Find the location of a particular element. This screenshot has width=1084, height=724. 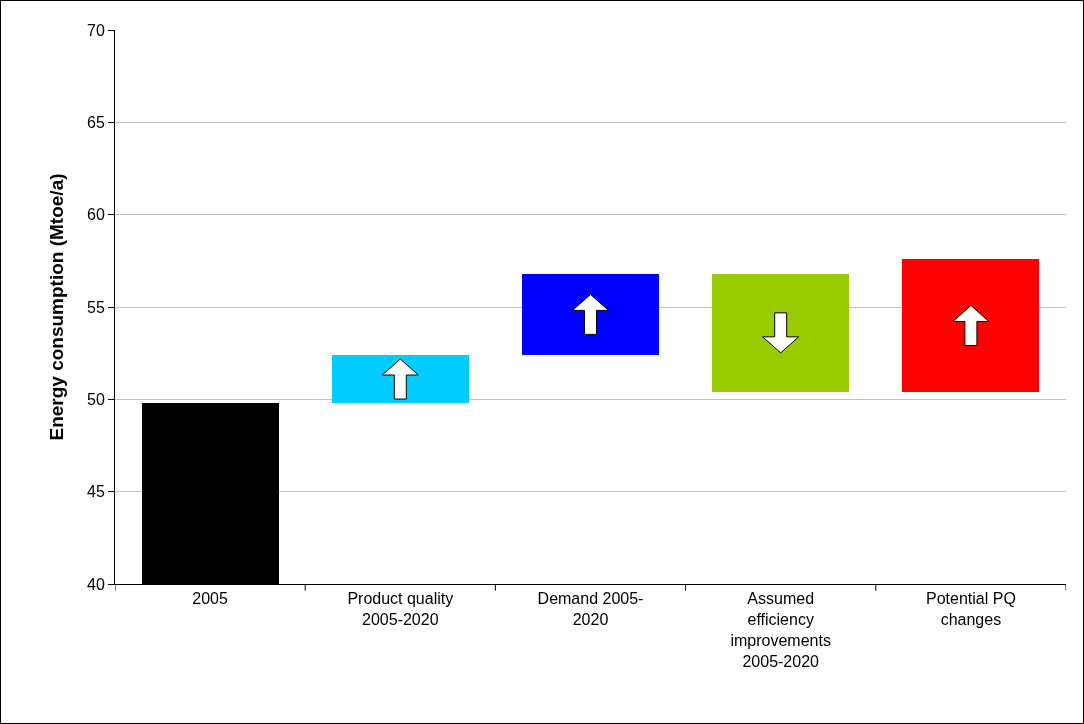

y-tick-label: 60 is located at coordinates (96, 215).